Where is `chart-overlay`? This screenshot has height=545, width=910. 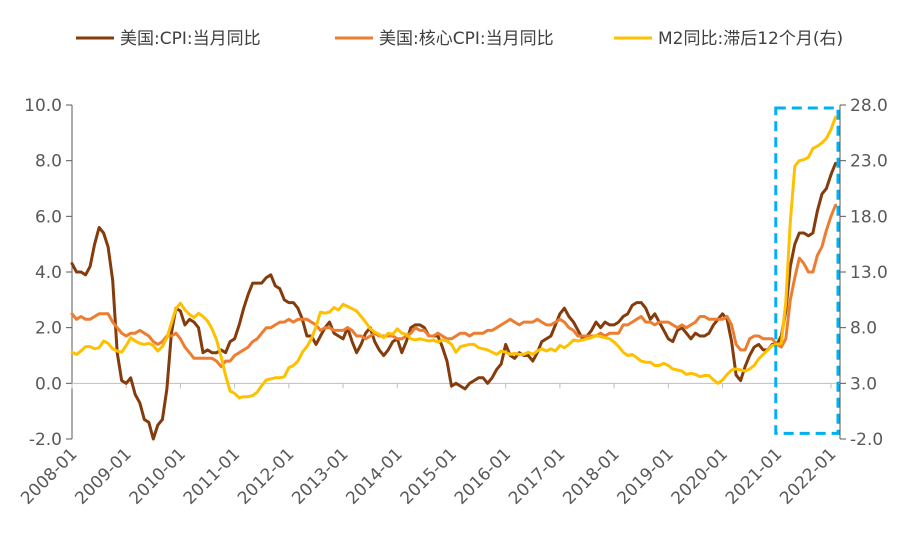 chart-overlay is located at coordinates (807, 270).